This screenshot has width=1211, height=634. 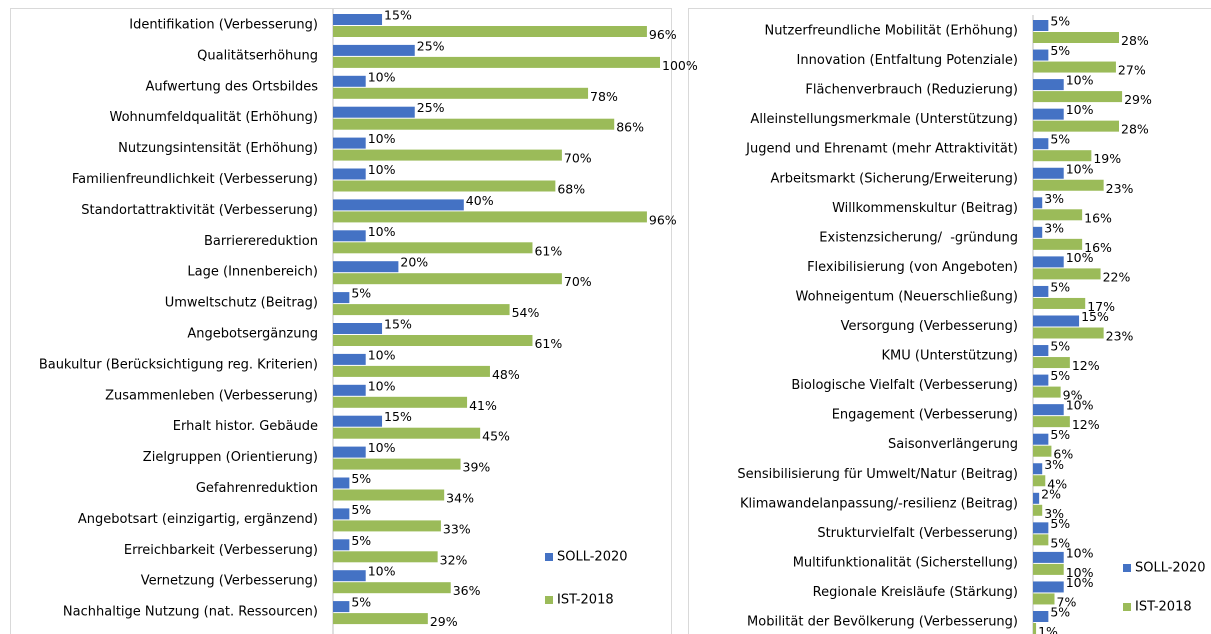 I want to click on category-label: Zielgruppen (Orientierung), so click(x=230, y=457).